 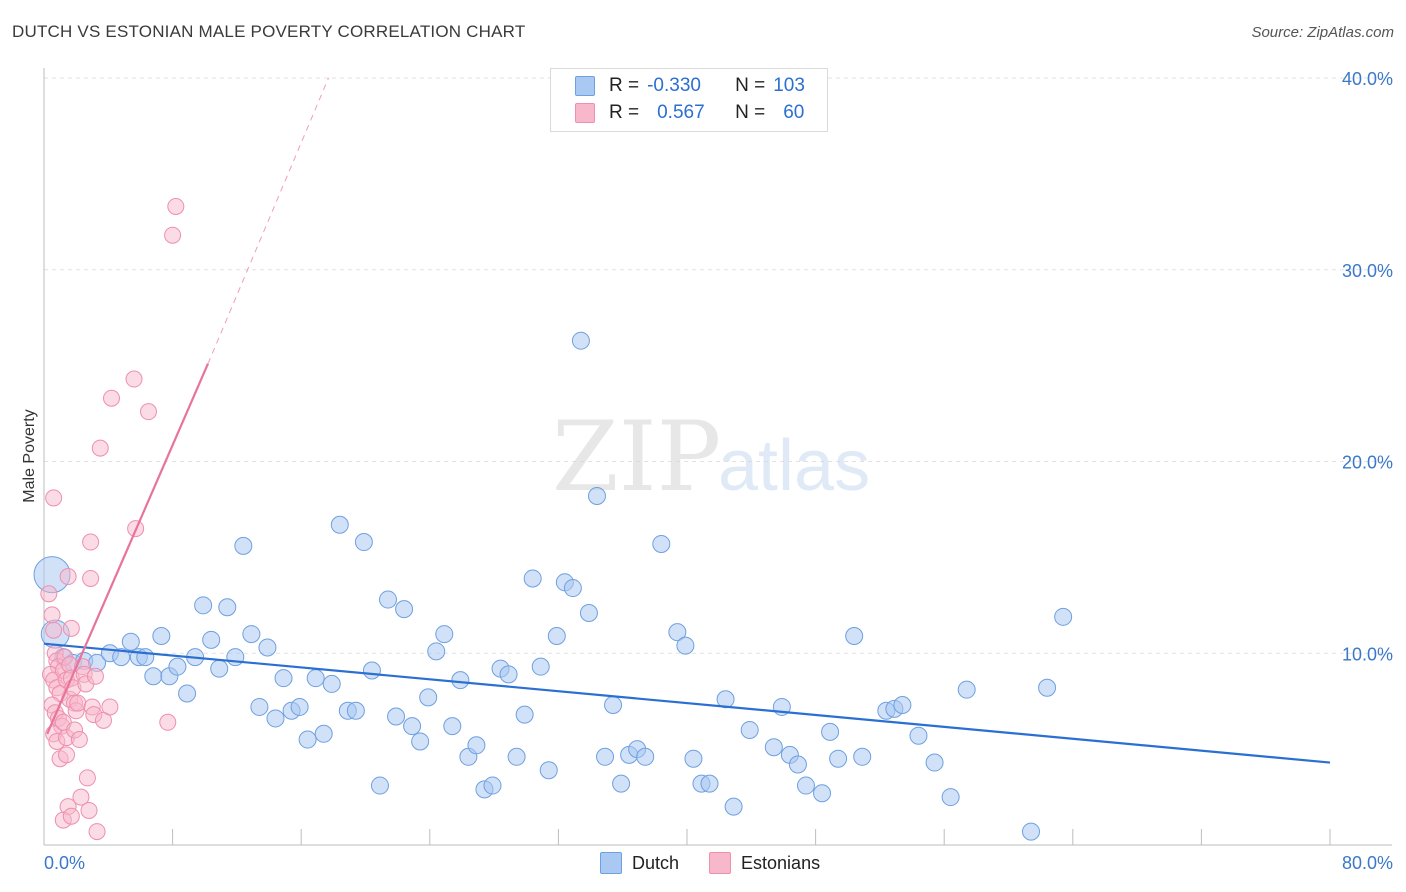 I want to click on y-tick-label: 20.0%, so click(x=1367, y=463).